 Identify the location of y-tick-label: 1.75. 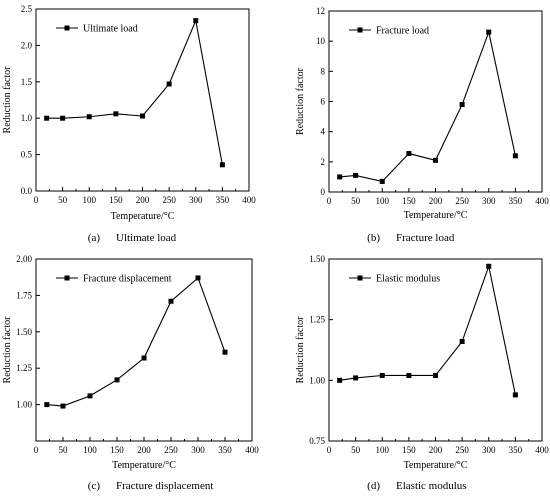
(24, 295).